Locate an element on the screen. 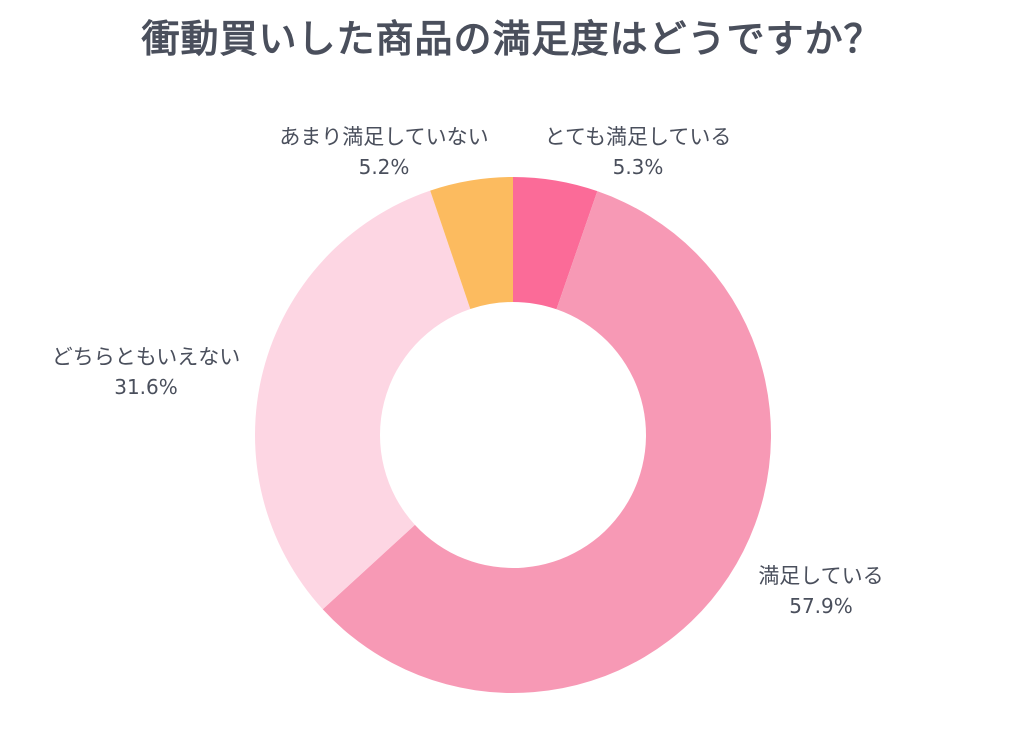 The image size is (1024, 743). label-neutral-value: 31.6% is located at coordinates (146, 387).